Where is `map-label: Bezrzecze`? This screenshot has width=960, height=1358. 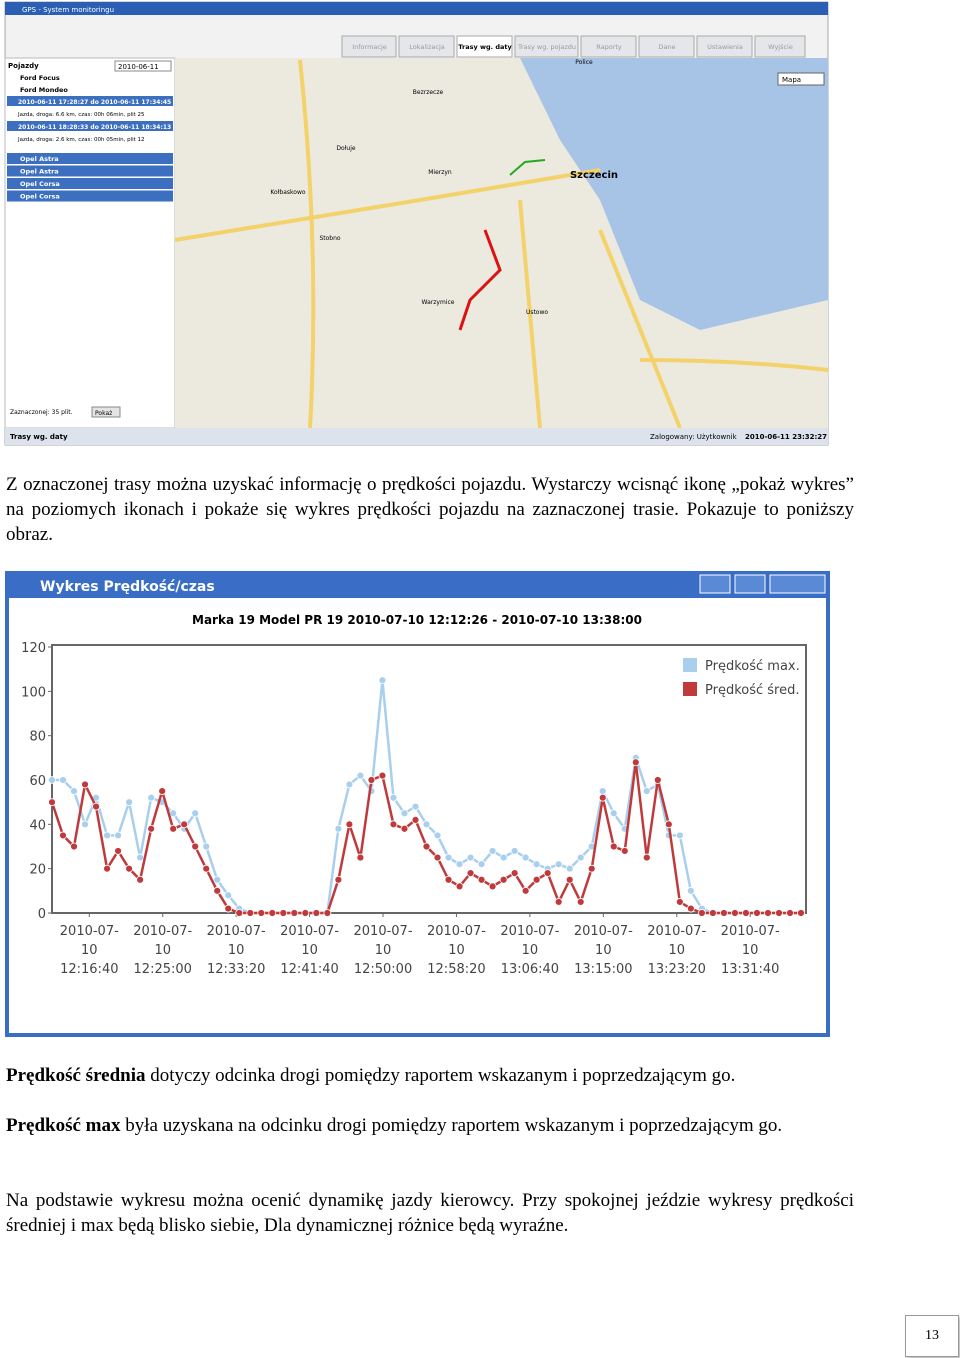 map-label: Bezrzecze is located at coordinates (428, 92).